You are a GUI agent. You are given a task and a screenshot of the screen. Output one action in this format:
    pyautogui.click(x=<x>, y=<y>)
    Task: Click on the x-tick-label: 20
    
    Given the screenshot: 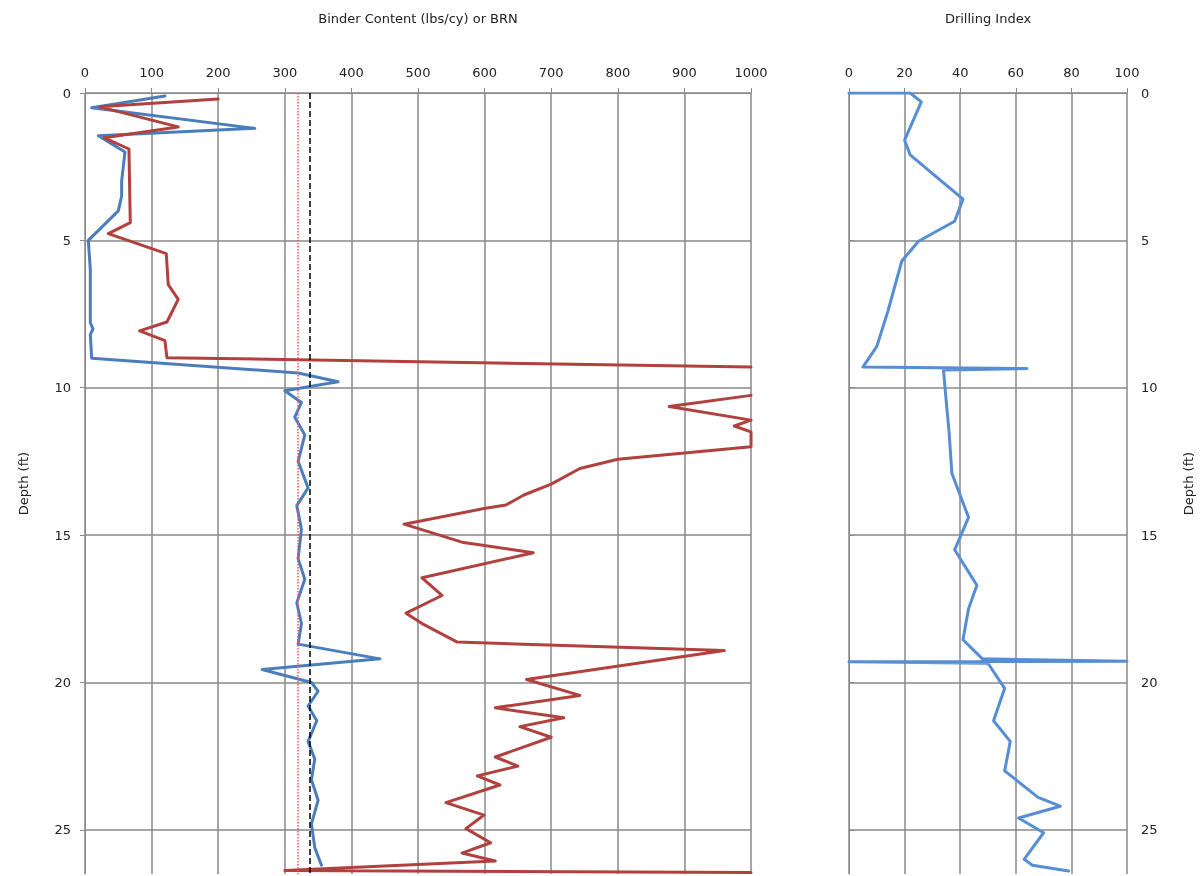 What is the action you would take?
    pyautogui.click(x=904, y=72)
    